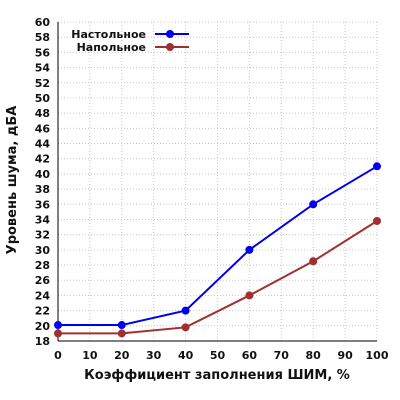 This screenshot has height=400, width=400. What do you see at coordinates (122, 355) in the screenshot?
I see `x-tick-label: 20` at bounding box center [122, 355].